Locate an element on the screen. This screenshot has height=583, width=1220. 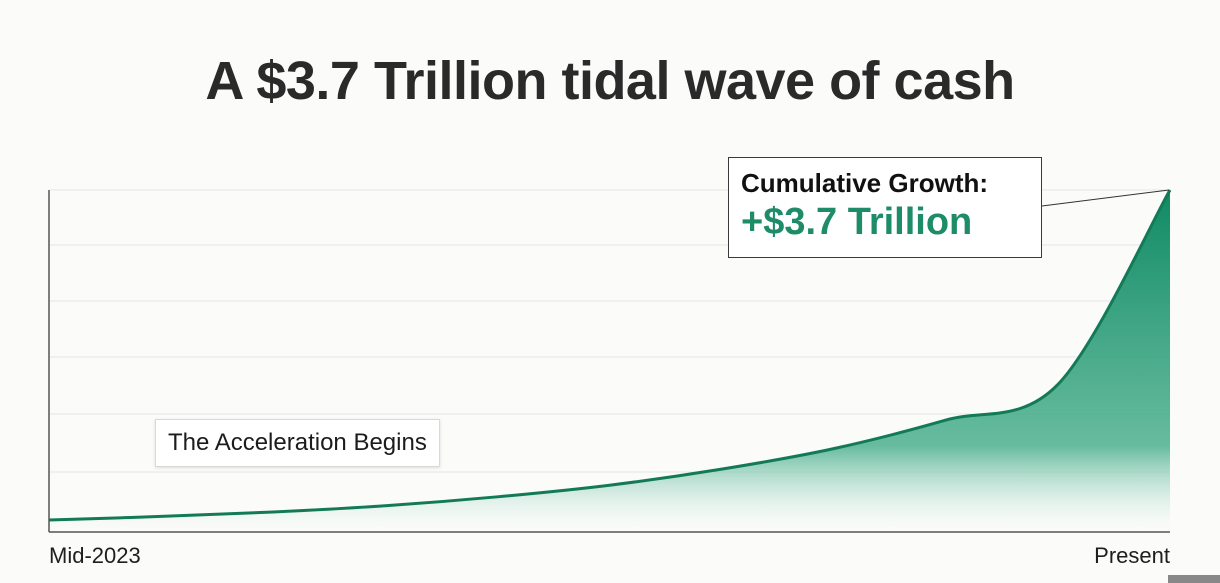
annotation-label: The Acceleration Begins is located at coordinates (297, 442).